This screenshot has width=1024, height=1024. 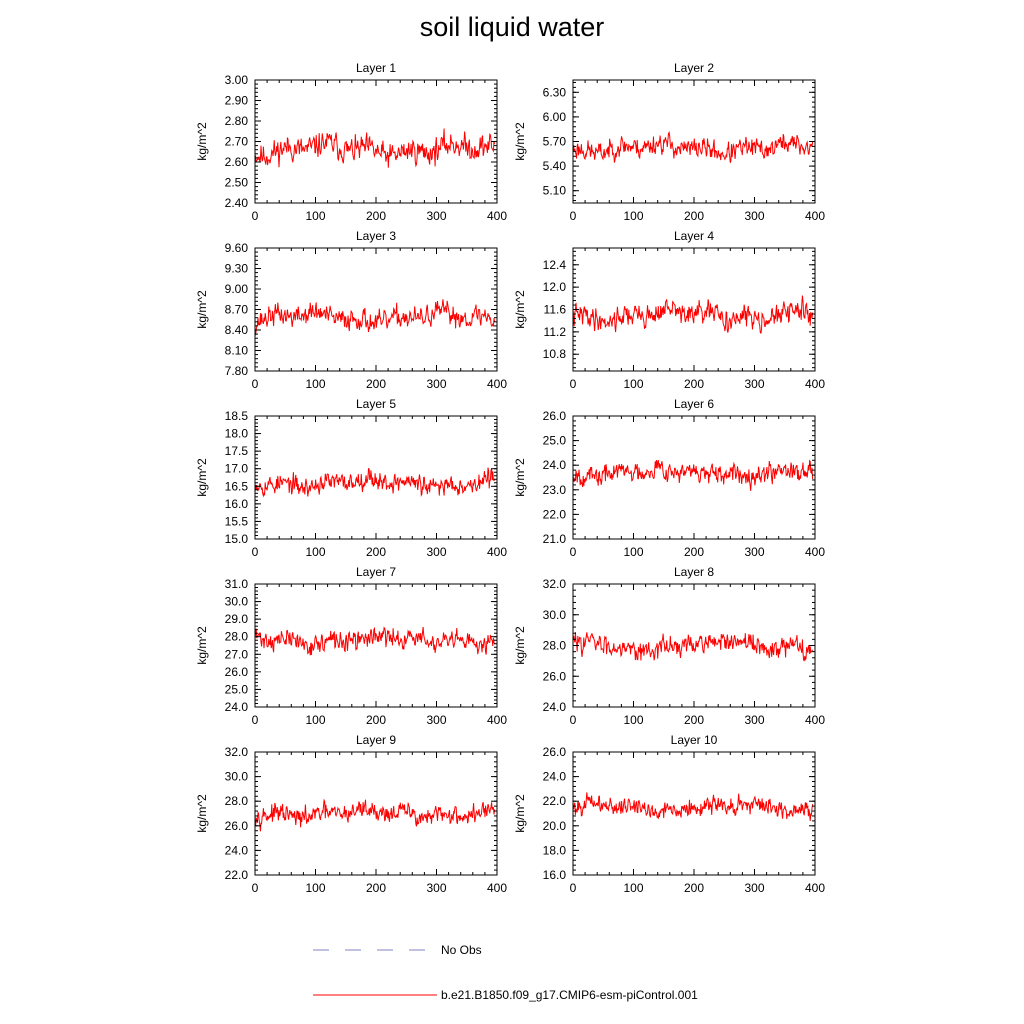 I want to click on y-tick-label: 21.0, so click(x=555, y=539).